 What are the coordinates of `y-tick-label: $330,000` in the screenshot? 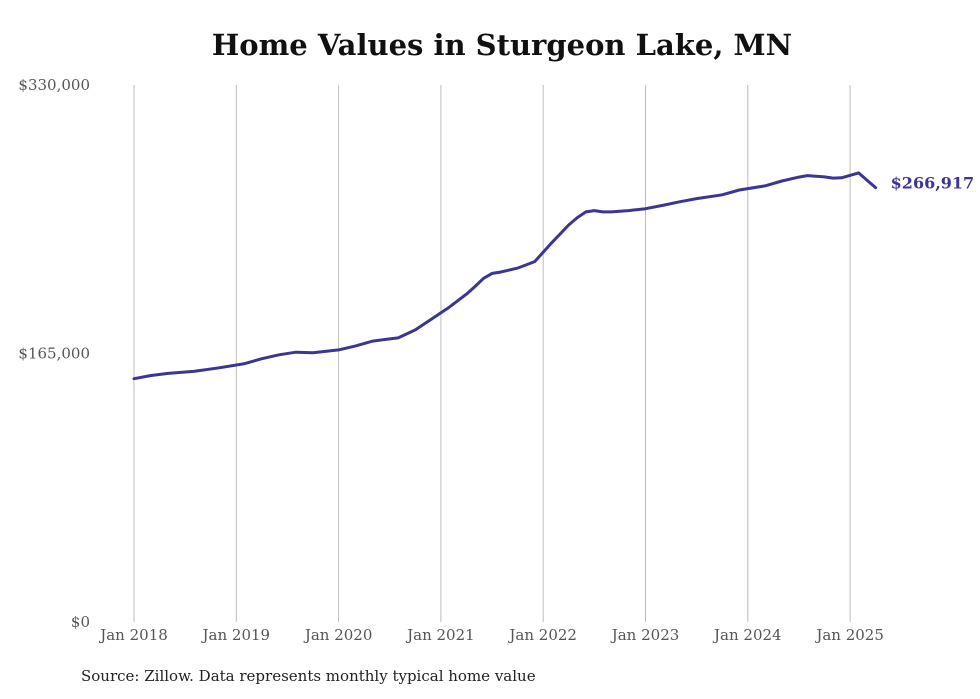 It's located at (54, 85).